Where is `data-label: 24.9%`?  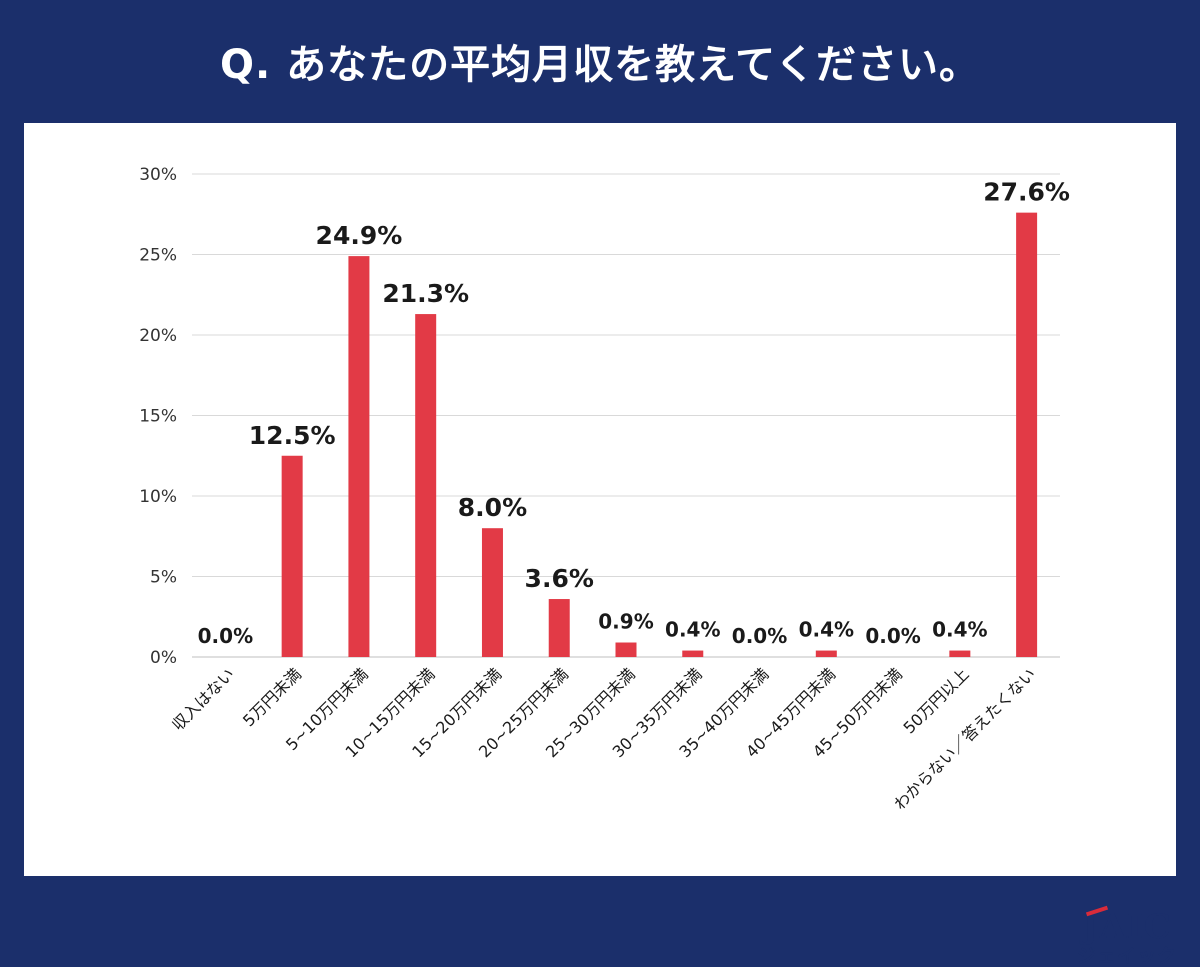
data-label: 24.9% is located at coordinates (359, 235).